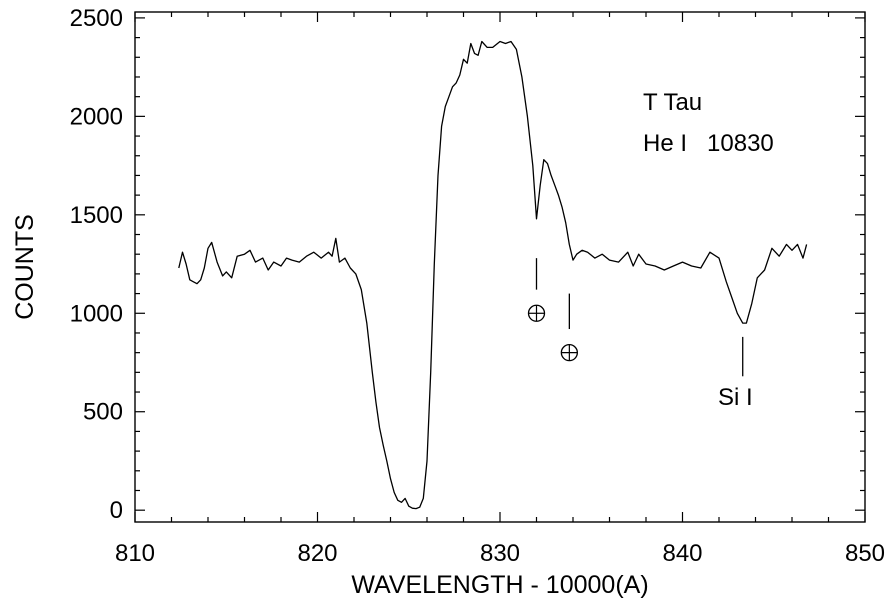  I want to click on y-tick-label: 2000, so click(96, 116).